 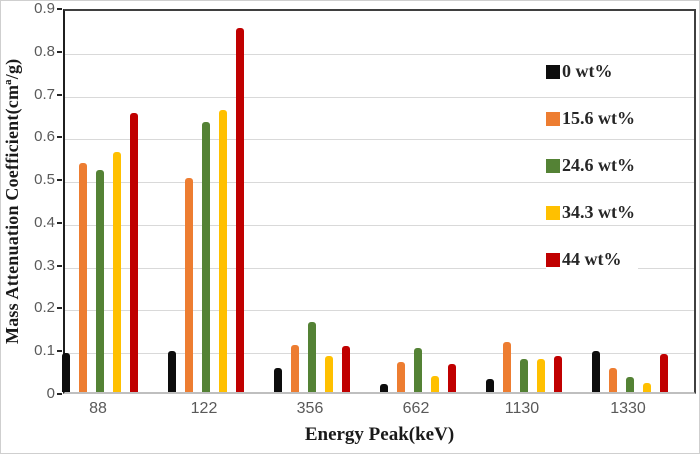 What do you see at coordinates (379, 225) in the screenshot?
I see `gridline-0.4` at bounding box center [379, 225].